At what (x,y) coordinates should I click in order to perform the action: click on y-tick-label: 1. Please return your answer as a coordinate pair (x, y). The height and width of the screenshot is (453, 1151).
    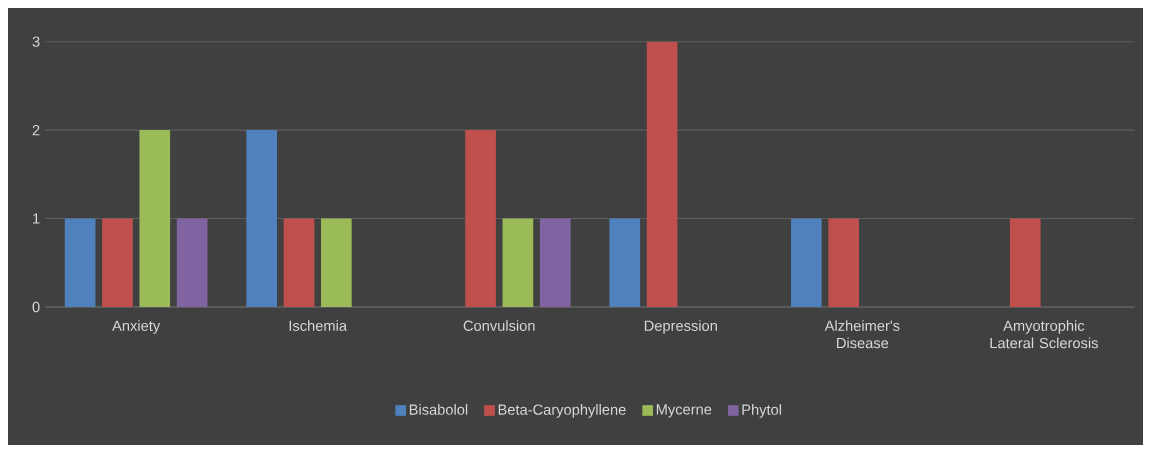
    Looking at the image, I should click on (36, 218).